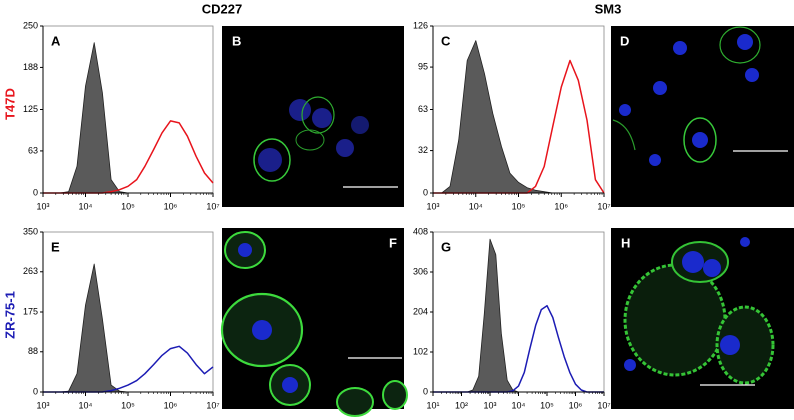 Image resolution: width=794 pixels, height=420 pixels. Describe the element at coordinates (608, 8) in the screenshot. I see `column-header: SM3` at that location.